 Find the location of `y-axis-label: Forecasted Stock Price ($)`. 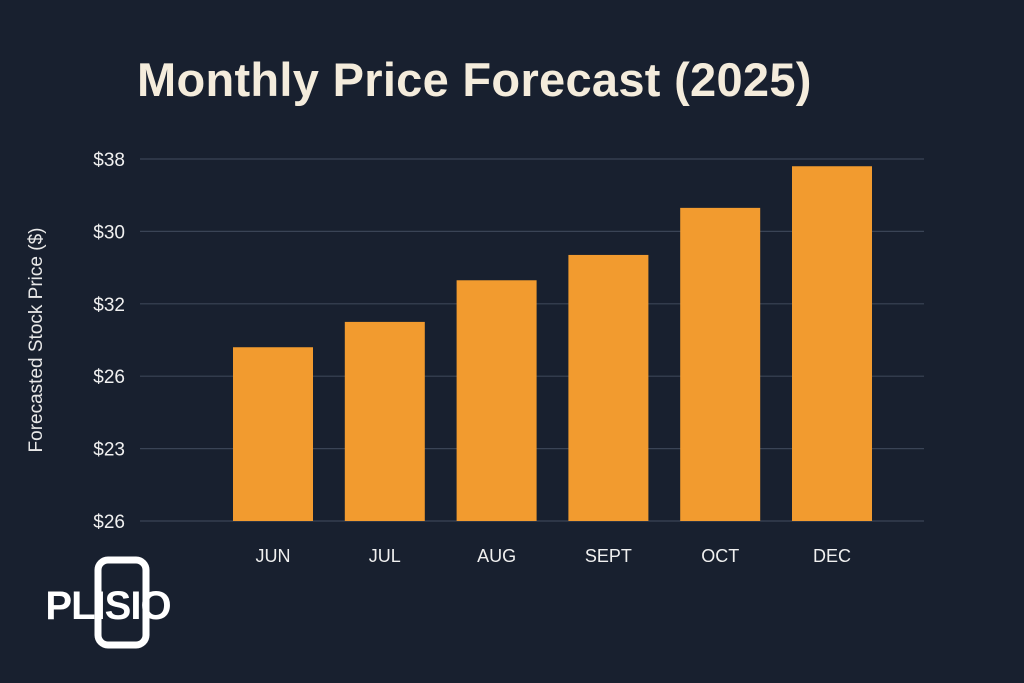

y-axis-label: Forecasted Stock Price ($) is located at coordinates (36, 340).